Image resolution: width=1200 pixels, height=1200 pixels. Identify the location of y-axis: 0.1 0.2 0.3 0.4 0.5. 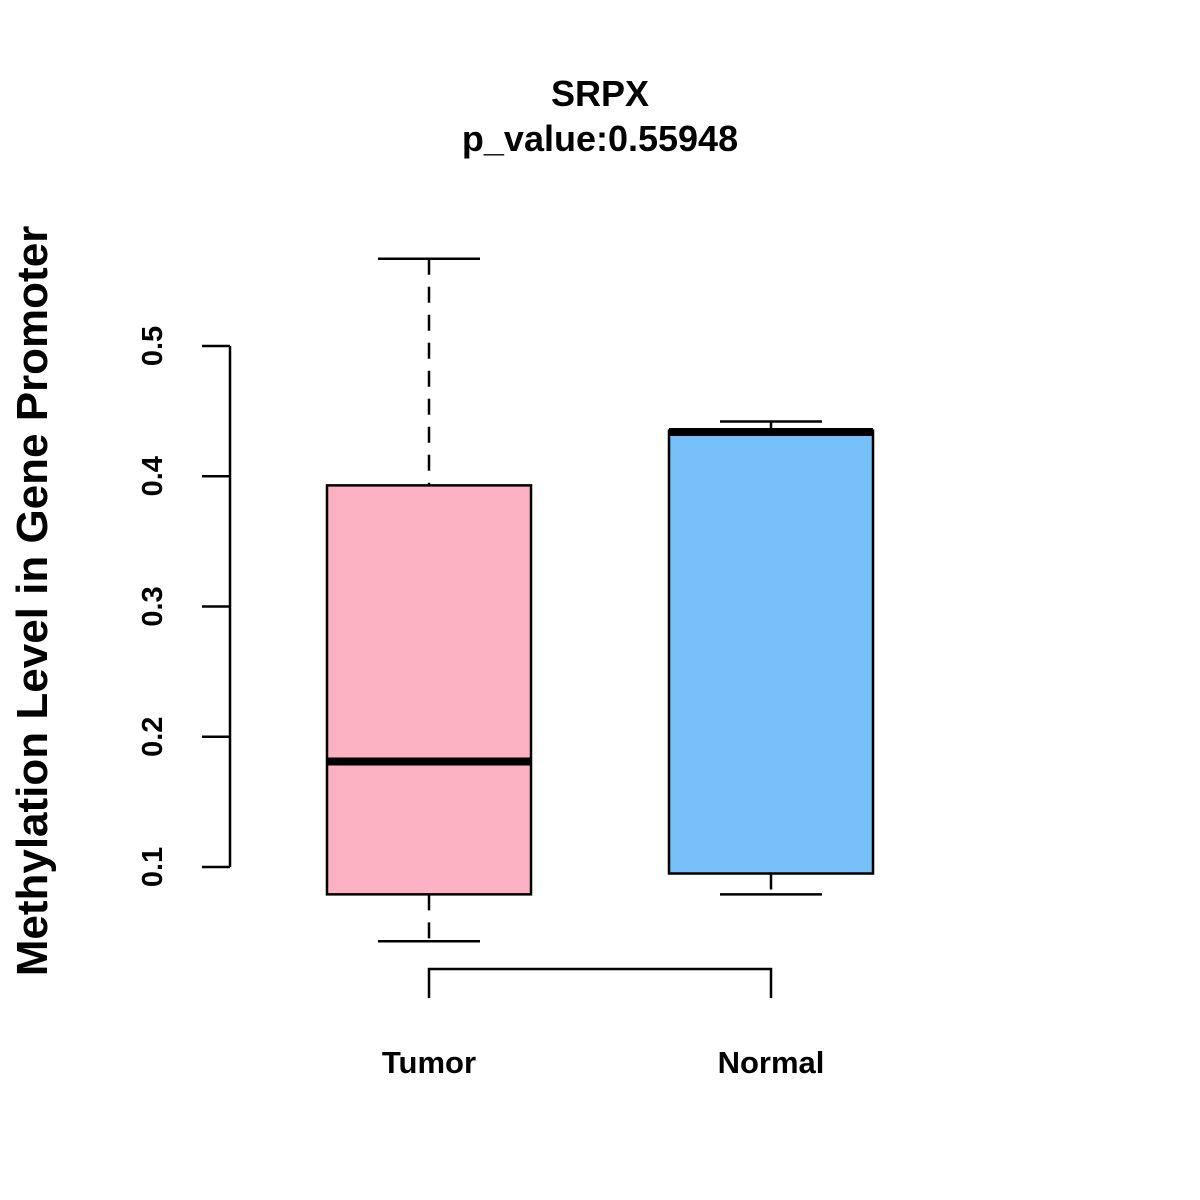
(184, 606).